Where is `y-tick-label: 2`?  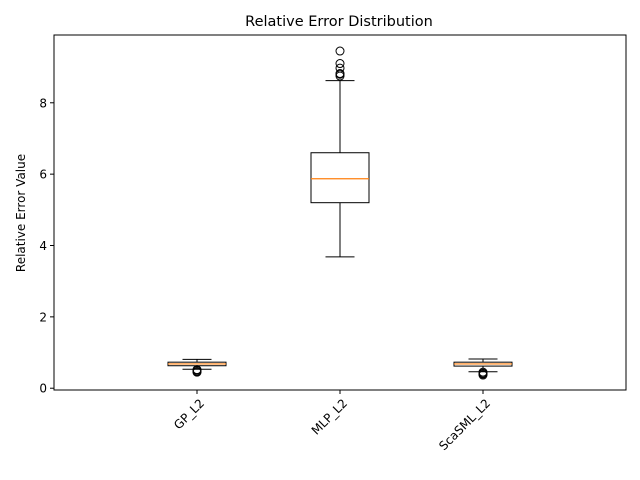
y-tick-label: 2 is located at coordinates (43, 317).